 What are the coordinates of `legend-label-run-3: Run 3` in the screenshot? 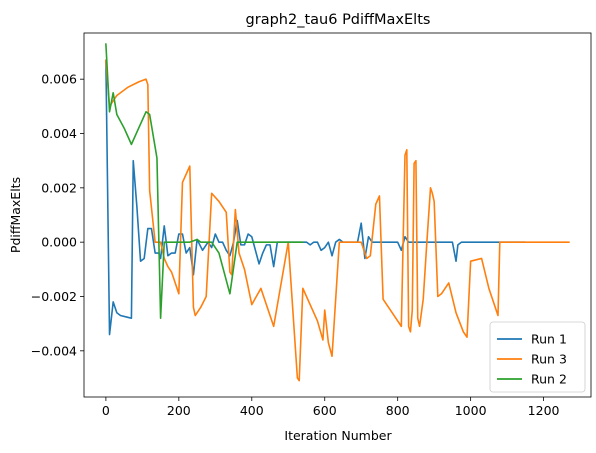 It's located at (549, 359).